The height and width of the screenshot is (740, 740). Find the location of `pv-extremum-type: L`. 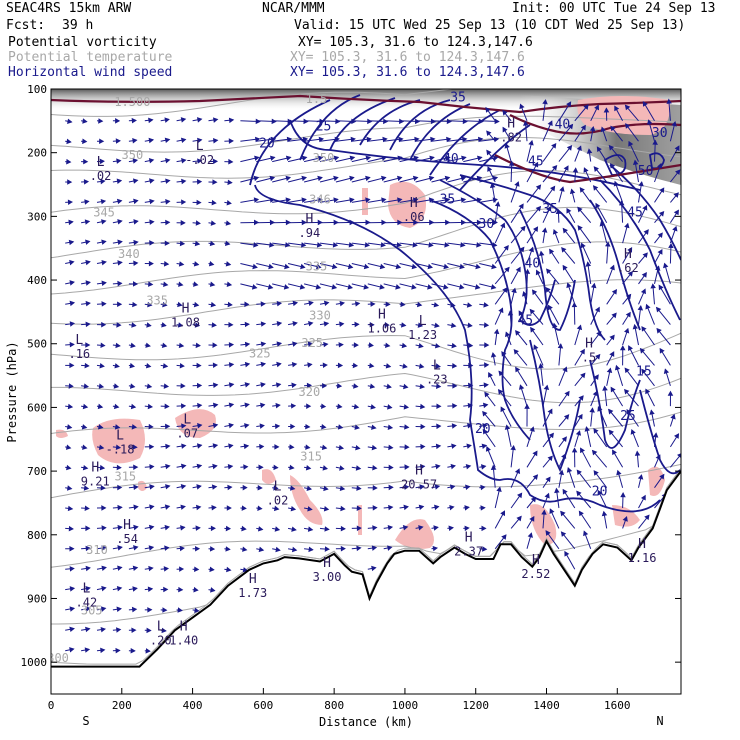

pv-extremum-type: L is located at coordinates (437, 366).